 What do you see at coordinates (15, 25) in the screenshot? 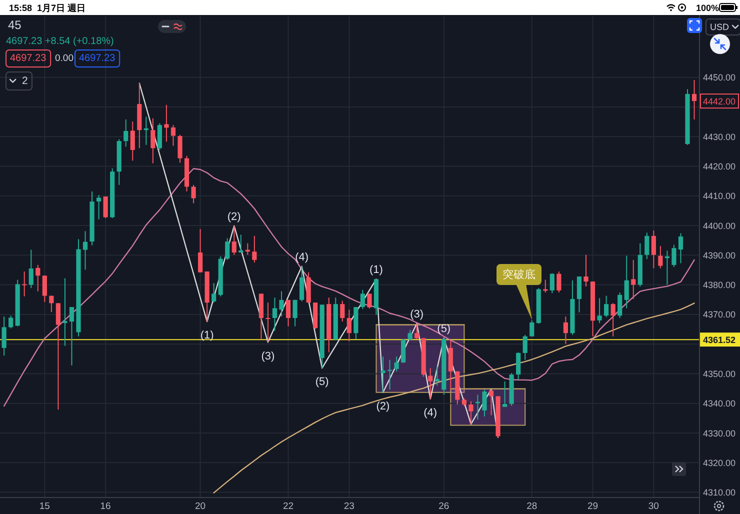
I see `chart-title: 45` at bounding box center [15, 25].